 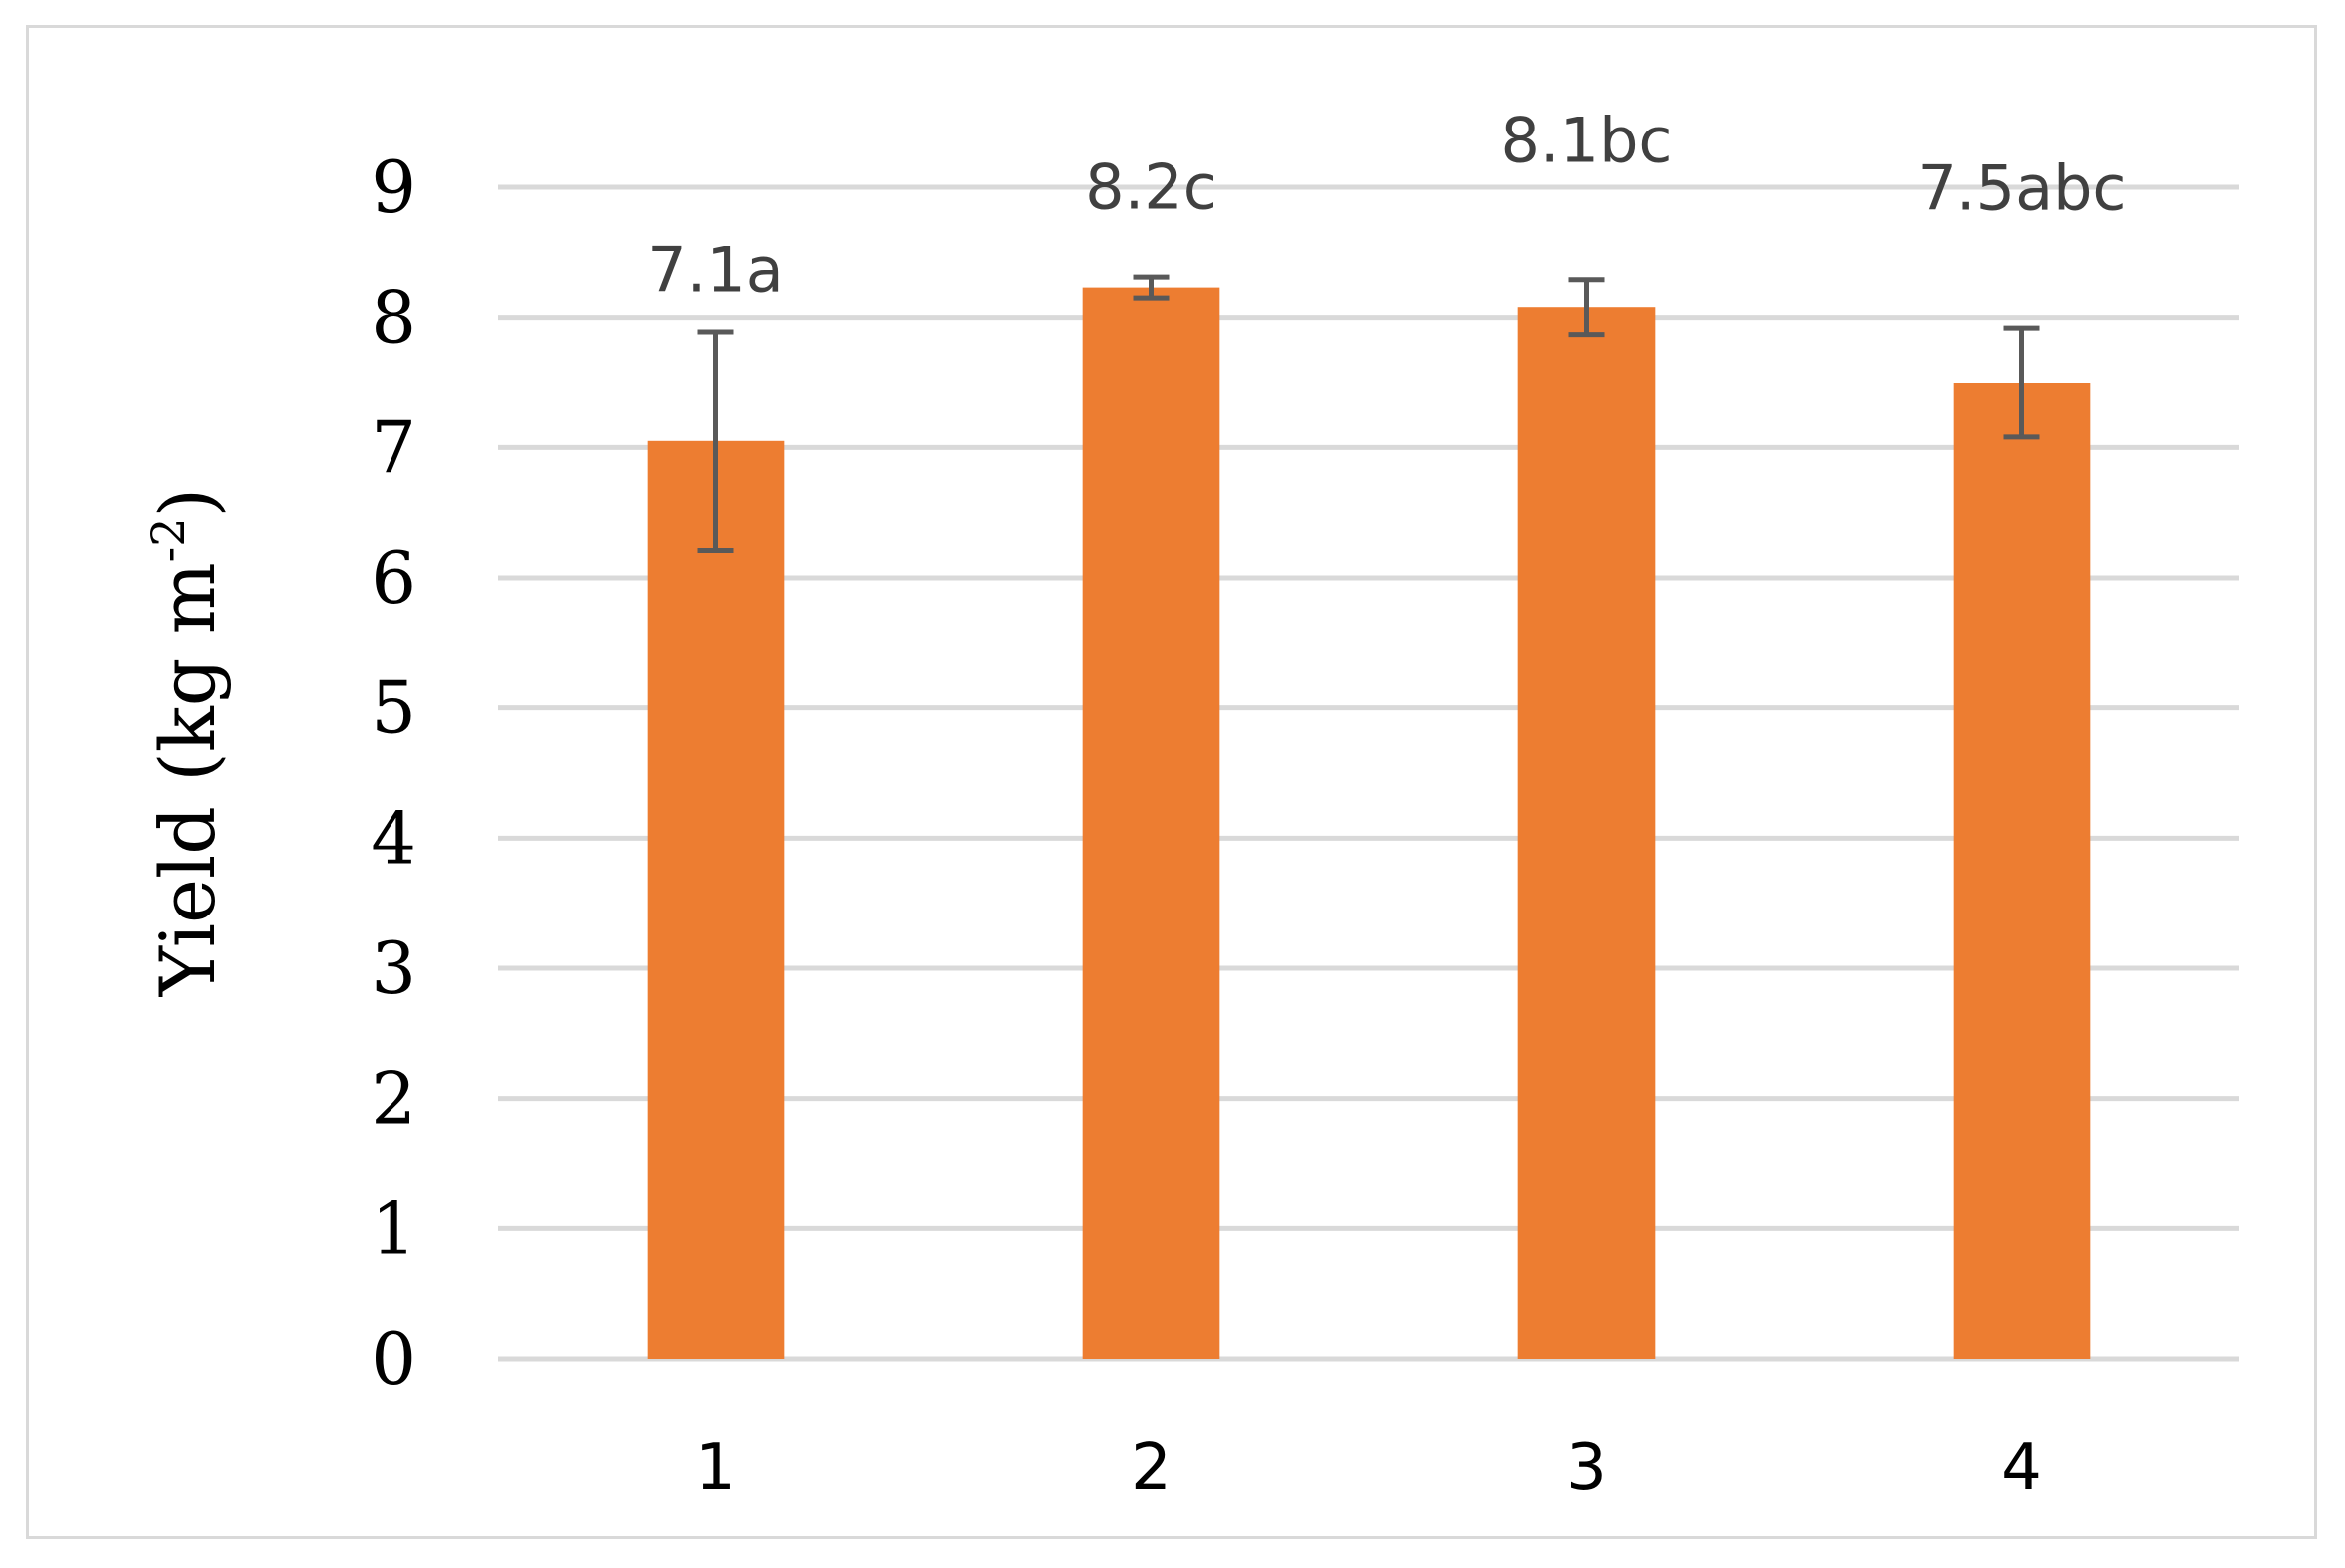 I want to click on y-axis-label-superscript: -2, so click(x=168, y=541).